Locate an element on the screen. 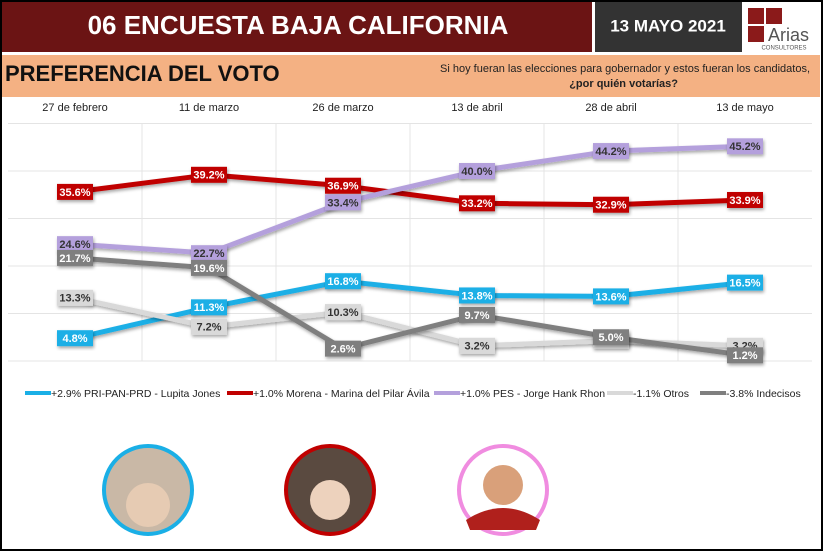 The image size is (823, 551). value-label: 33.9% is located at coordinates (744, 201).